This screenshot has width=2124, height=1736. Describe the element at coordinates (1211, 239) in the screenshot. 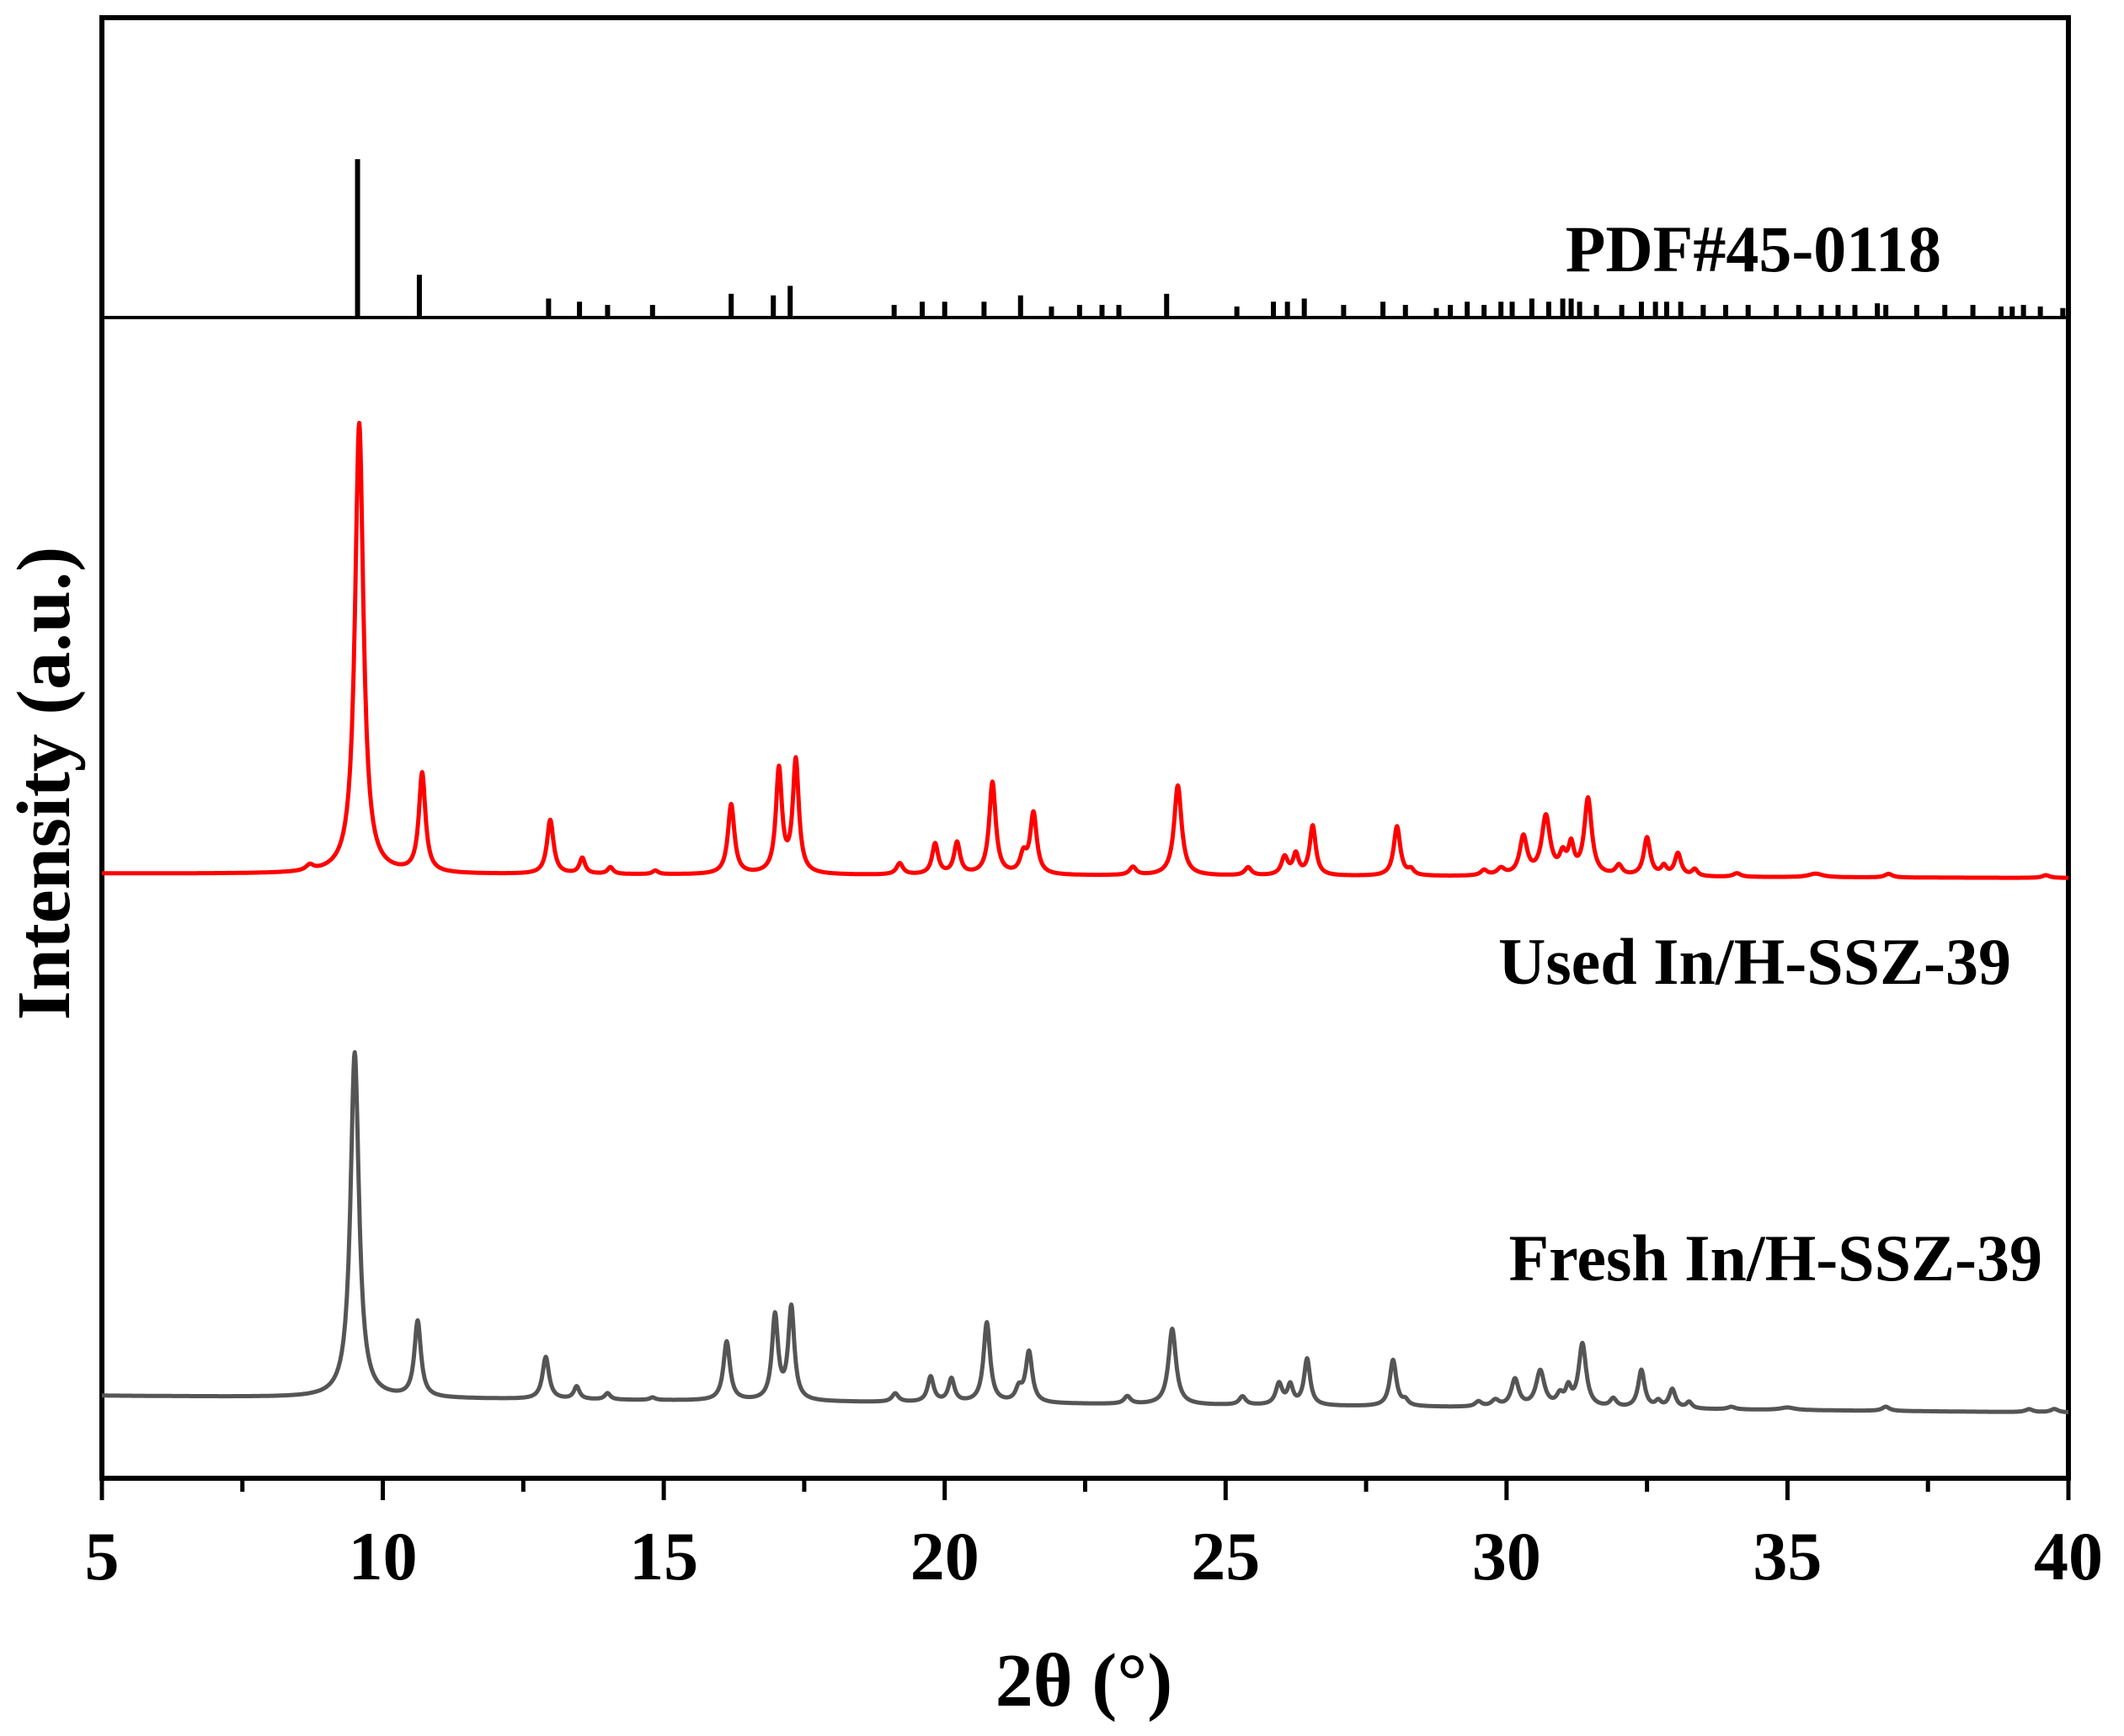

I see `reference-sticks` at that location.